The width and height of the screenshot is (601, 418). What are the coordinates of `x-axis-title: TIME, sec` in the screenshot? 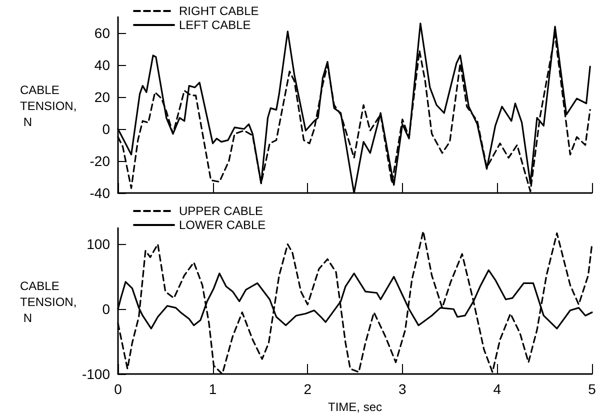 It's located at (355, 407).